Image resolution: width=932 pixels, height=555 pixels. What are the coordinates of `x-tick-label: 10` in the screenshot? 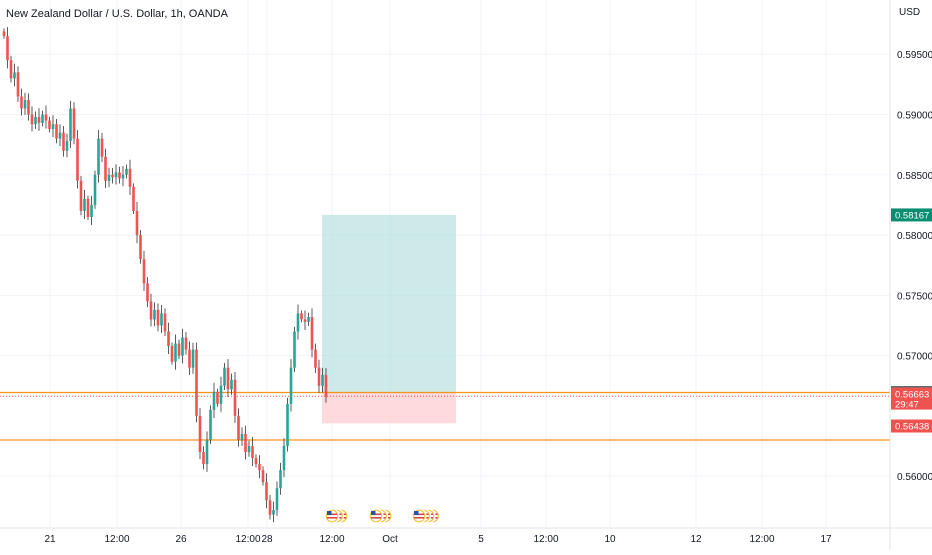 It's located at (610, 539).